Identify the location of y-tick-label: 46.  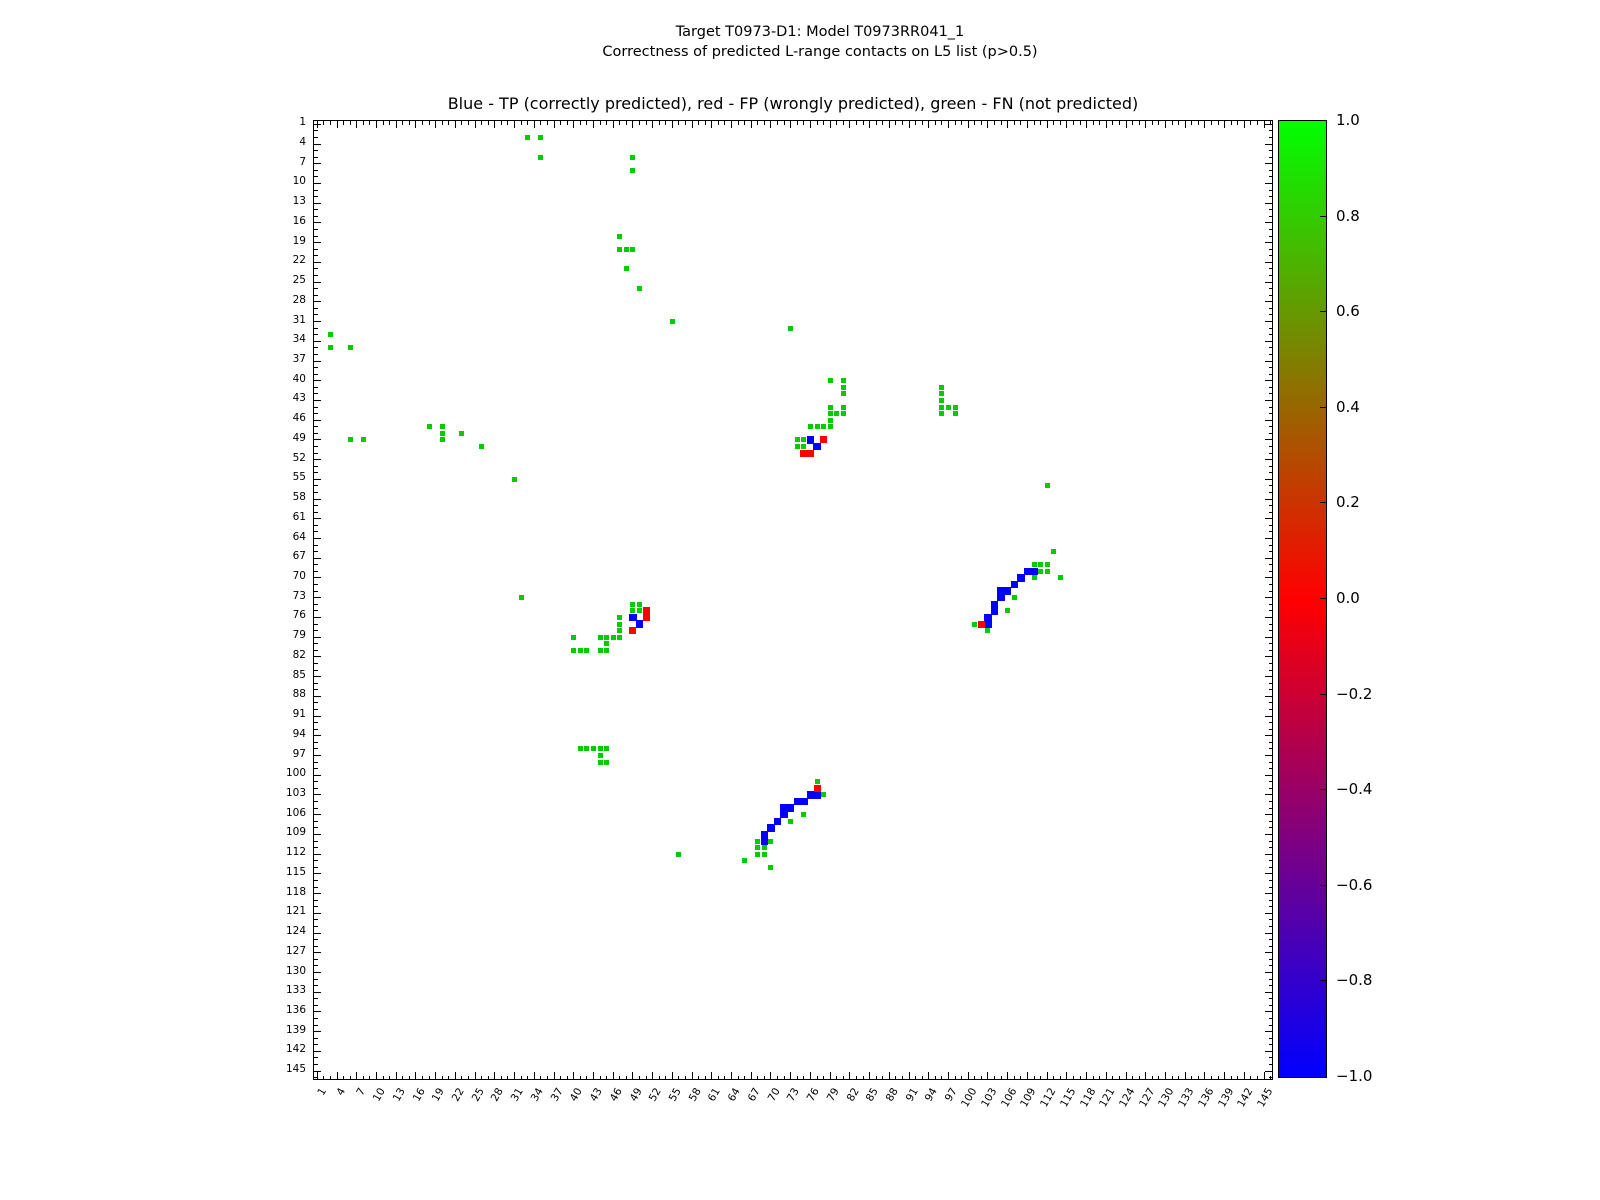
(299, 418).